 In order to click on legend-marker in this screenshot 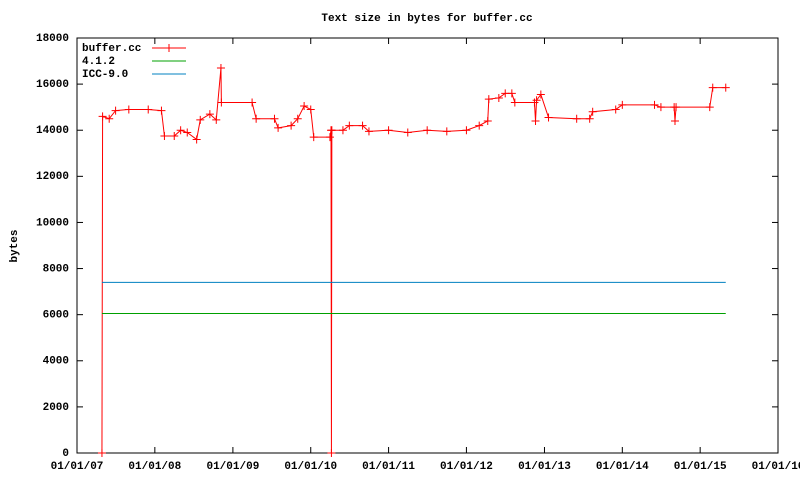, I will do `click(169, 48)`.